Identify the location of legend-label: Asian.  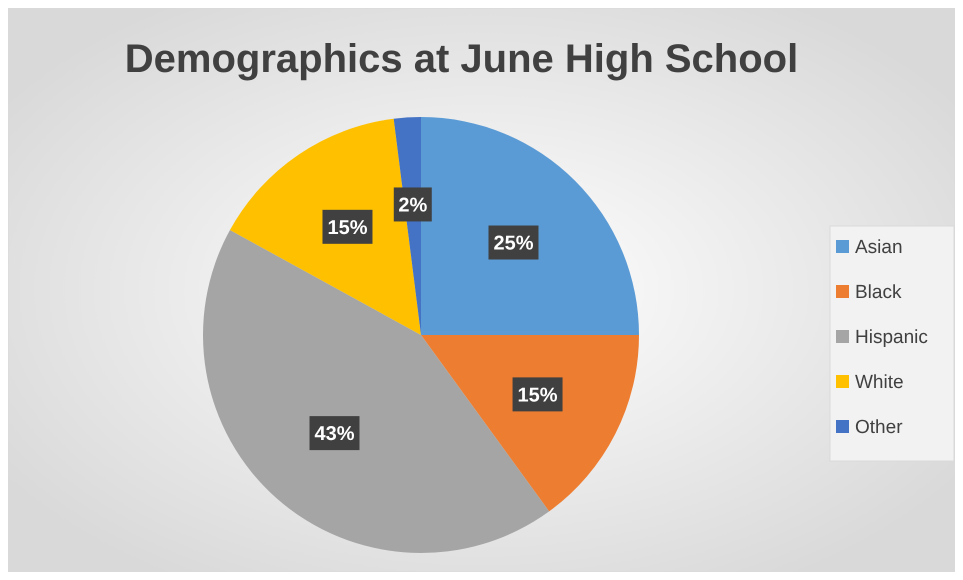
(879, 247).